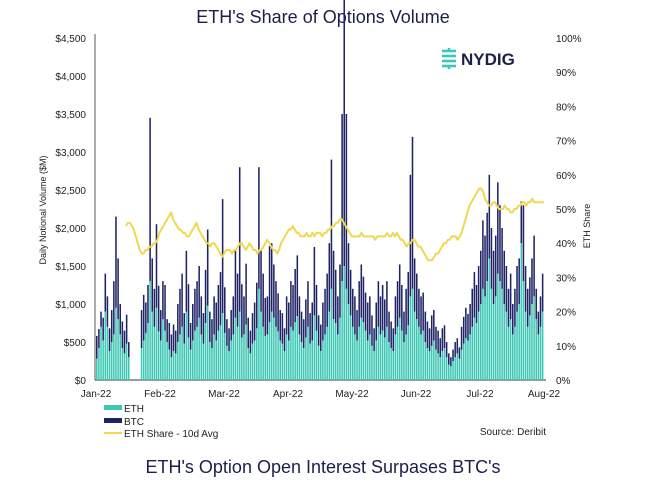  What do you see at coordinates (563, 381) in the screenshot?
I see `y2-tick-label: 0%` at bounding box center [563, 381].